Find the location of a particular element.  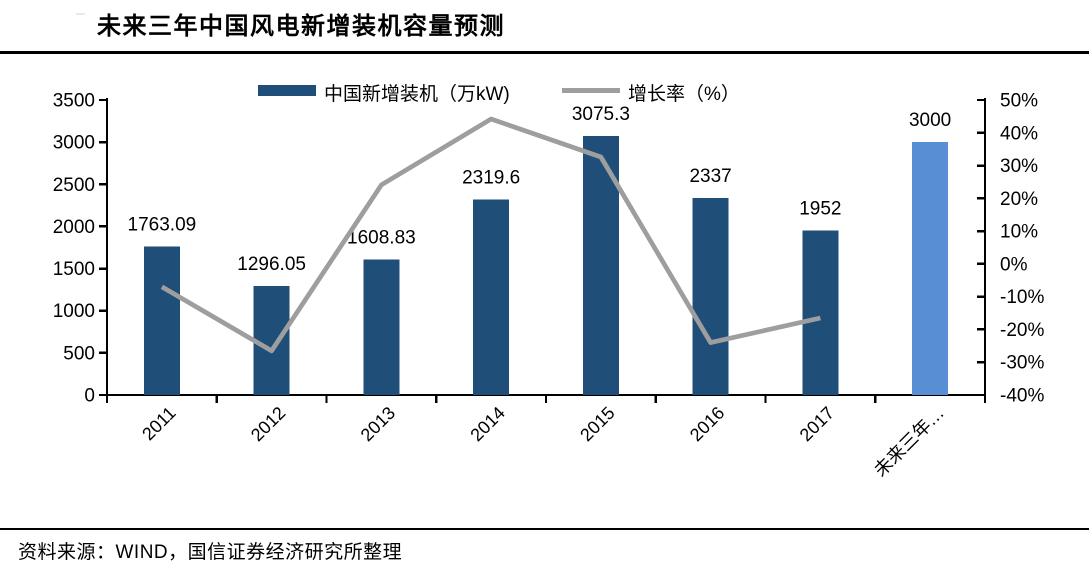

bar-value-label: 1296.05 is located at coordinates (271, 264).